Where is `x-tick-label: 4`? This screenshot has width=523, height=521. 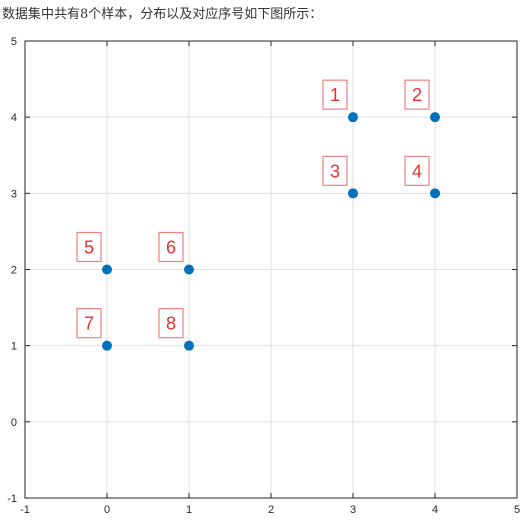 x-tick-label: 4 is located at coordinates (435, 510).